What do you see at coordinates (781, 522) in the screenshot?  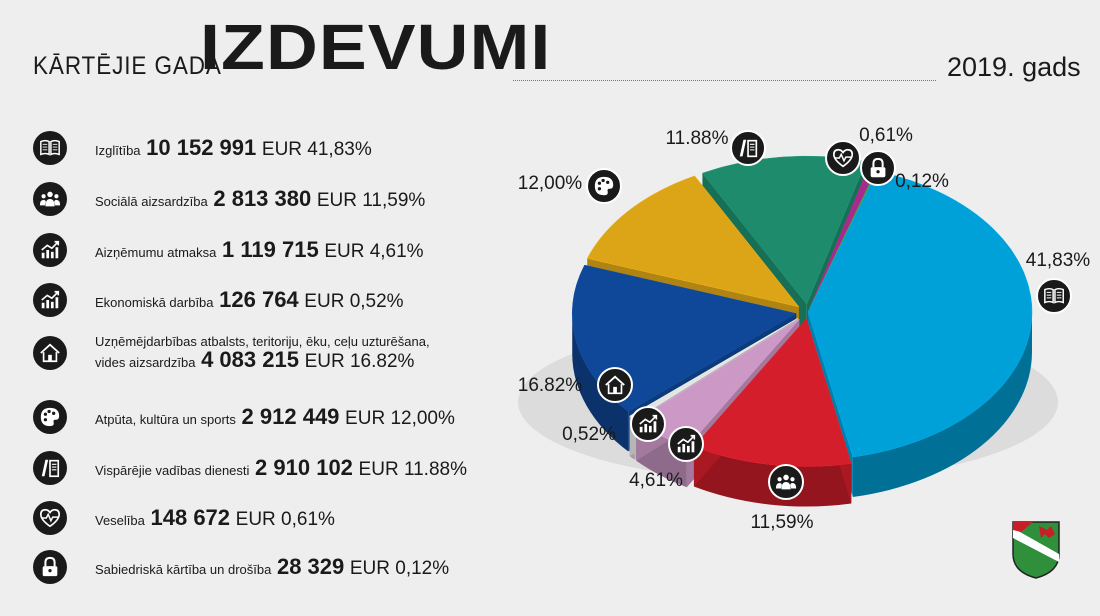 I see `slice-percent-label: 11,59%` at bounding box center [781, 522].